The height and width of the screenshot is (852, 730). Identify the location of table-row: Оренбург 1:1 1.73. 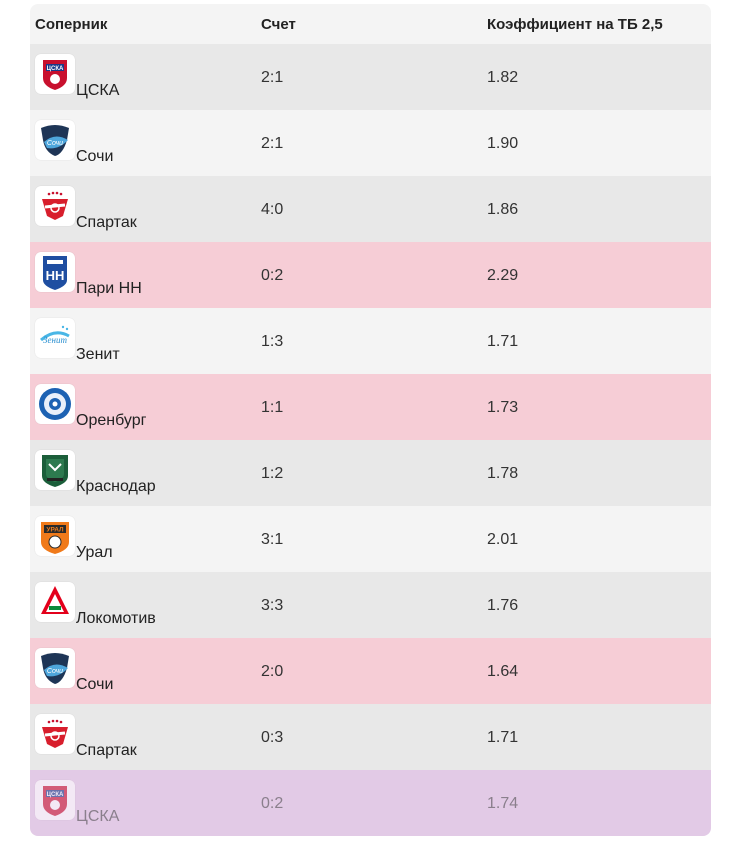
(370, 407).